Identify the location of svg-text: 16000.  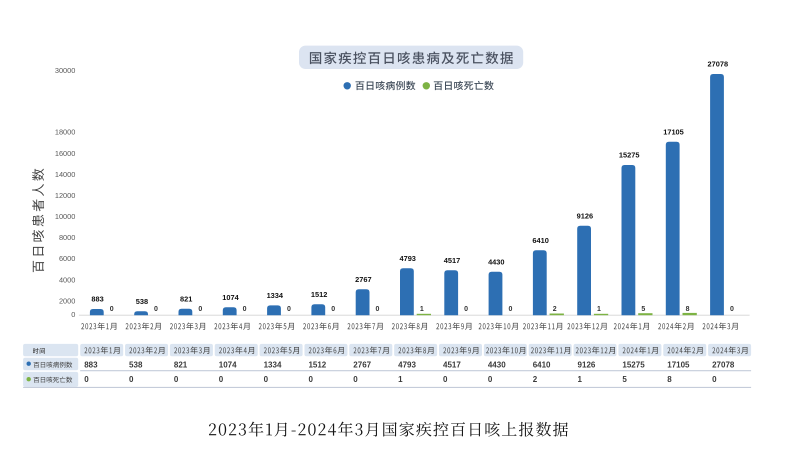
(65, 153).